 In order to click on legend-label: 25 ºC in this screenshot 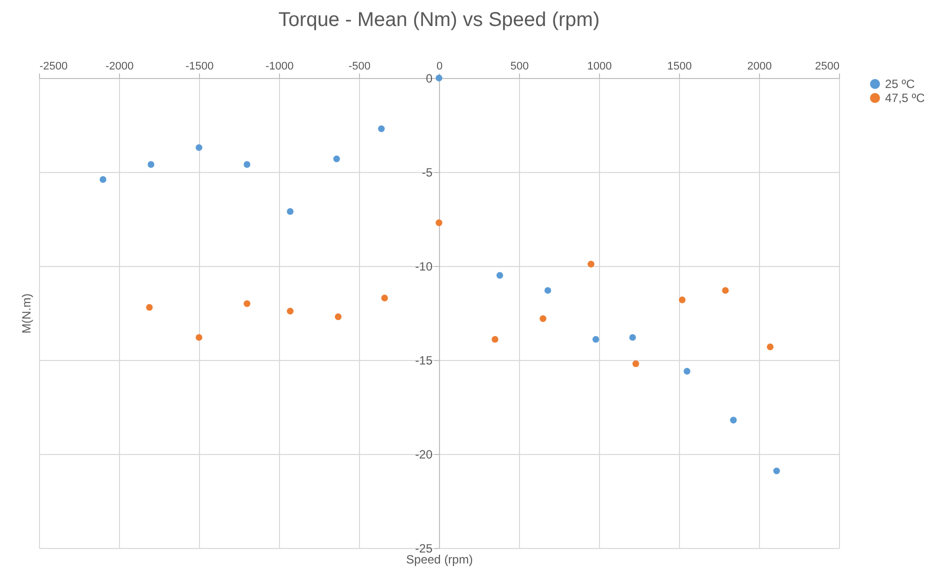, I will do `click(900, 84)`.